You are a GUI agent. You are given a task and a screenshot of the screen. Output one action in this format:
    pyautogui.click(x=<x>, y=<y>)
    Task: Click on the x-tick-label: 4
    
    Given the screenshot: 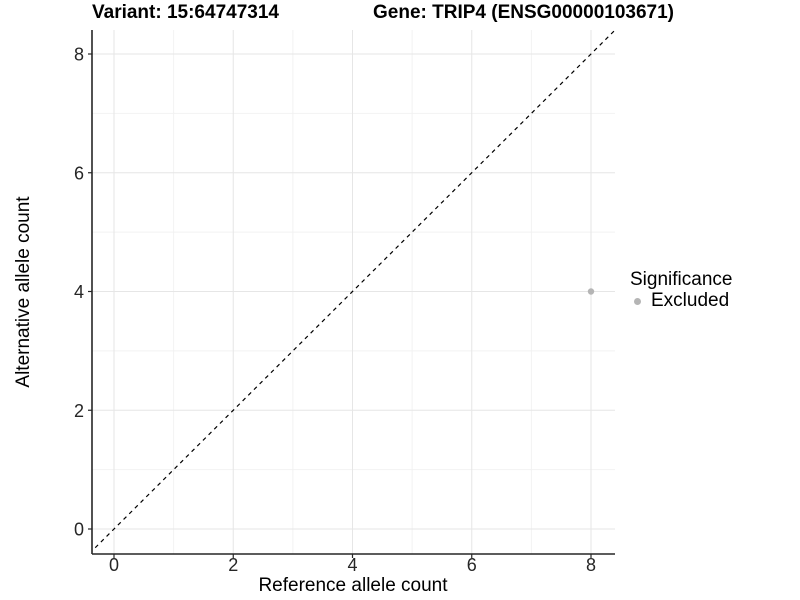 What is the action you would take?
    pyautogui.click(x=352, y=565)
    